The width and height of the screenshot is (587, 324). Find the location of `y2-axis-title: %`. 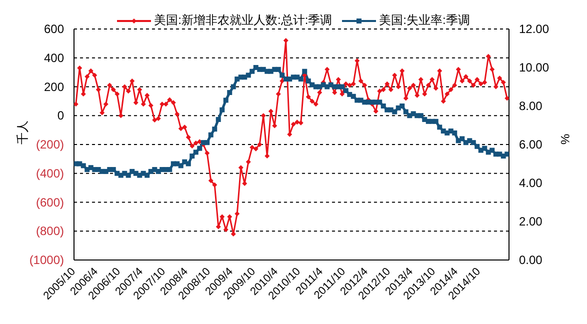

y2-axis-title: % is located at coordinates (565, 139).